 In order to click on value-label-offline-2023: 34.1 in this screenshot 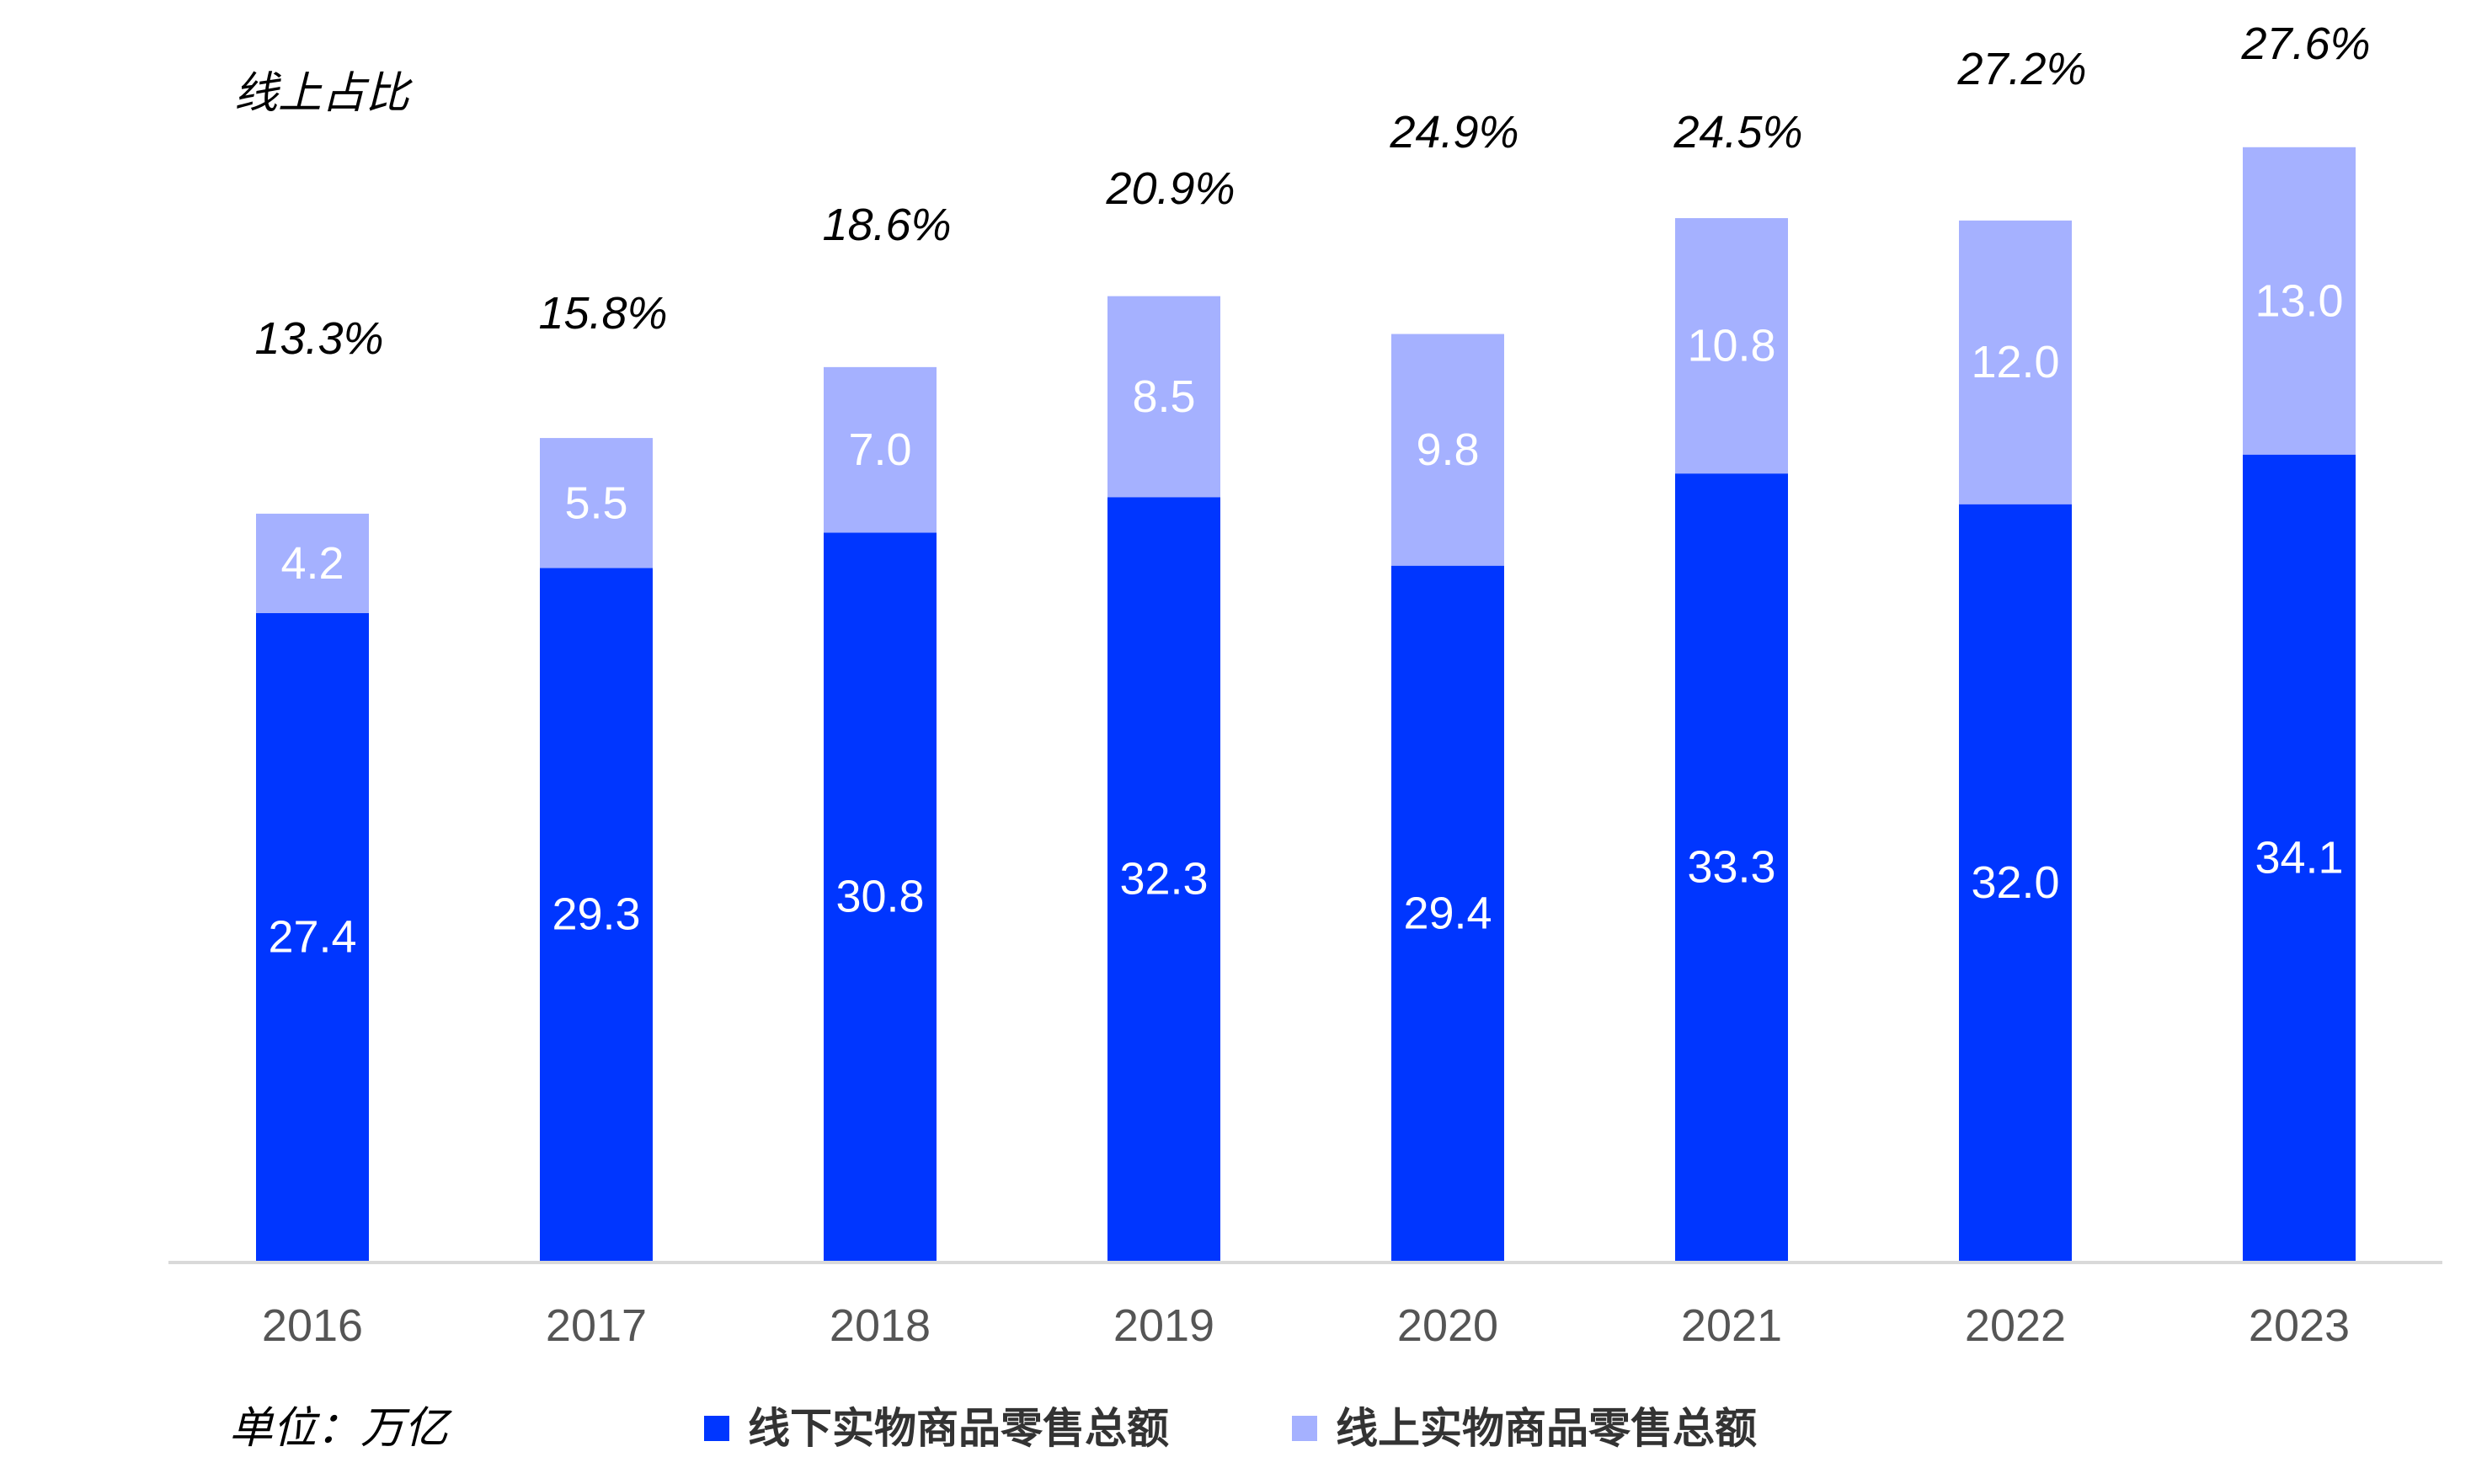, I will do `click(2299, 858)`.